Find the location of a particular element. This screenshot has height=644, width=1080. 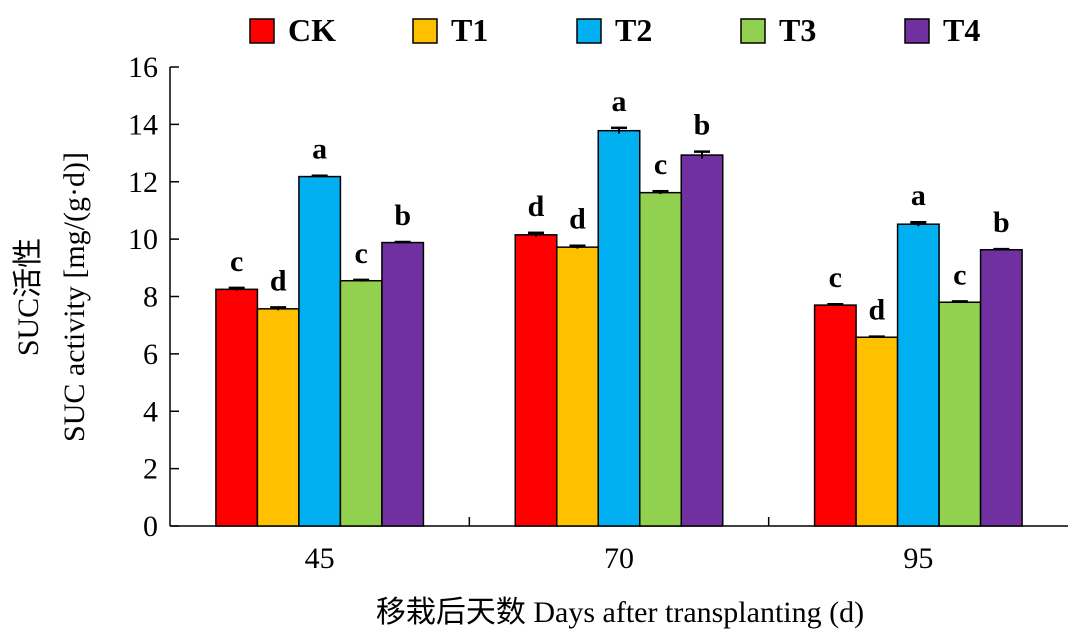

y-tick-label: 12 is located at coordinates (143, 182).